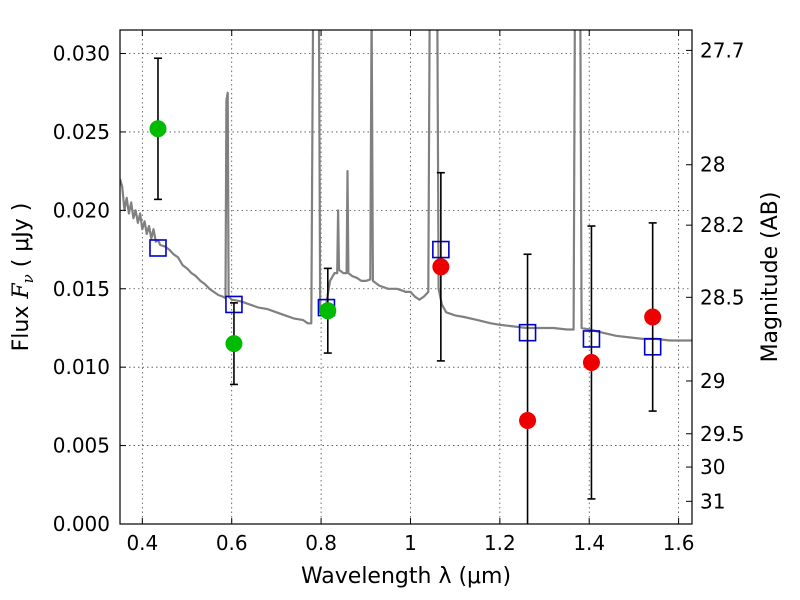 The width and height of the screenshot is (800, 600). Describe the element at coordinates (500, 543) in the screenshot. I see `x-tick-label: 1.2` at that location.